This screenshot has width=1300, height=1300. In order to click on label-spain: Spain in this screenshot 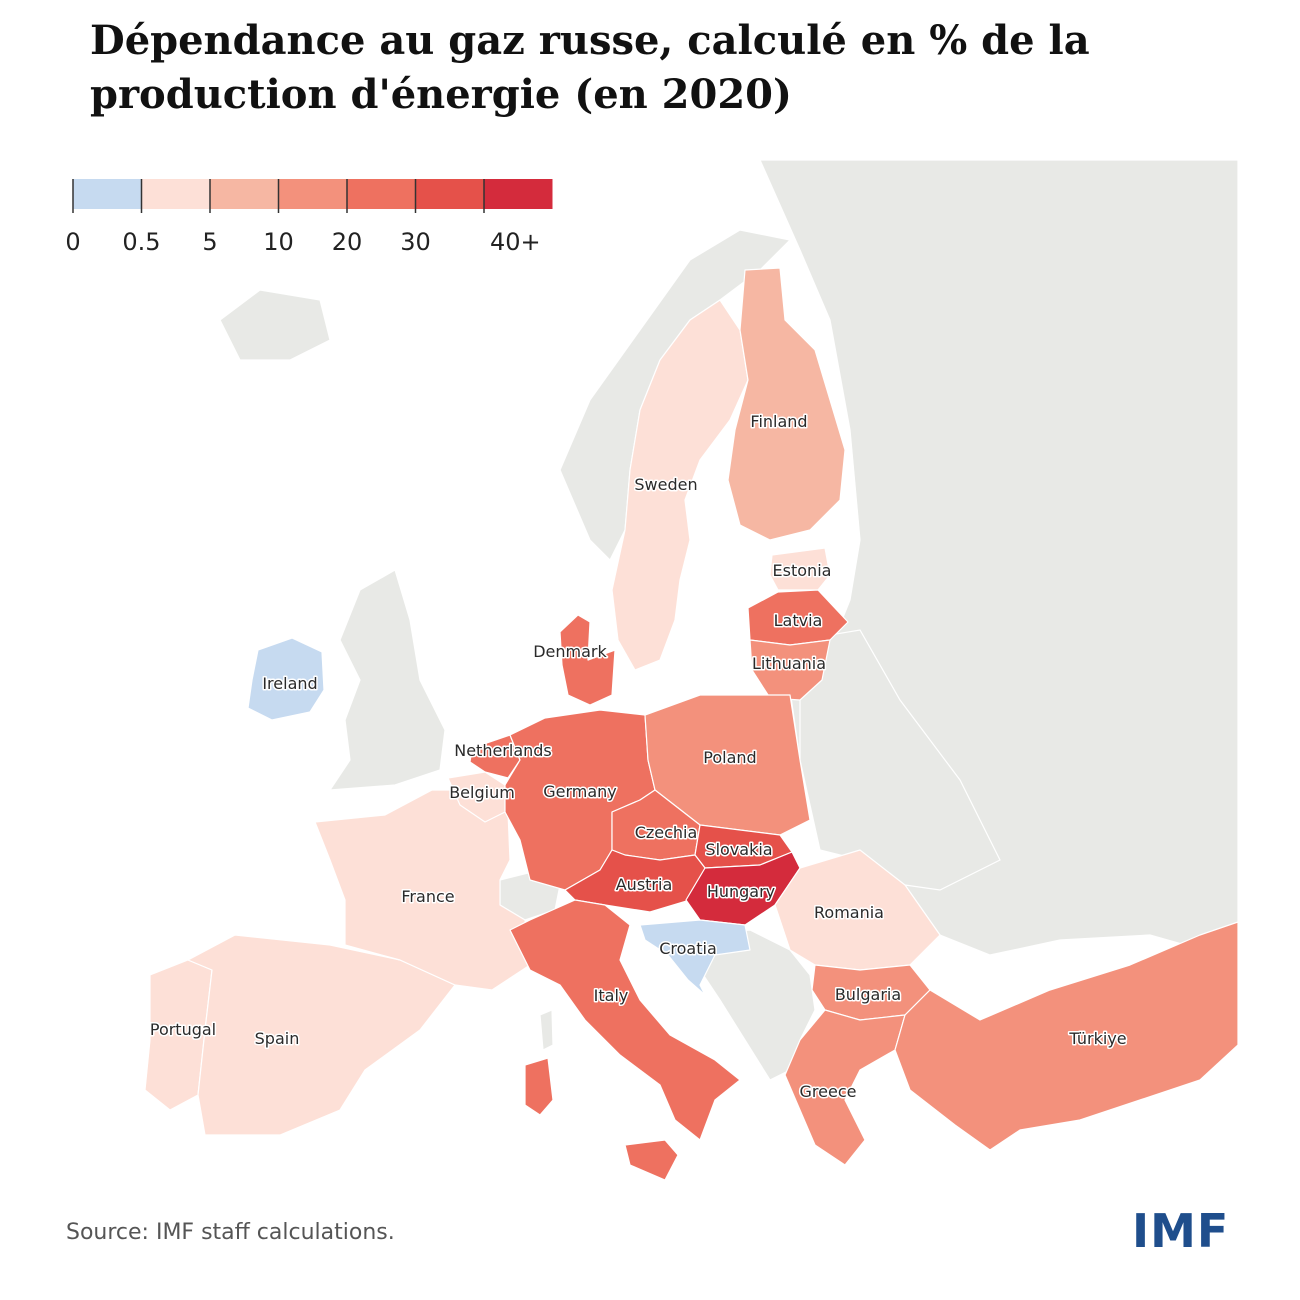, I will do `click(277, 1038)`.